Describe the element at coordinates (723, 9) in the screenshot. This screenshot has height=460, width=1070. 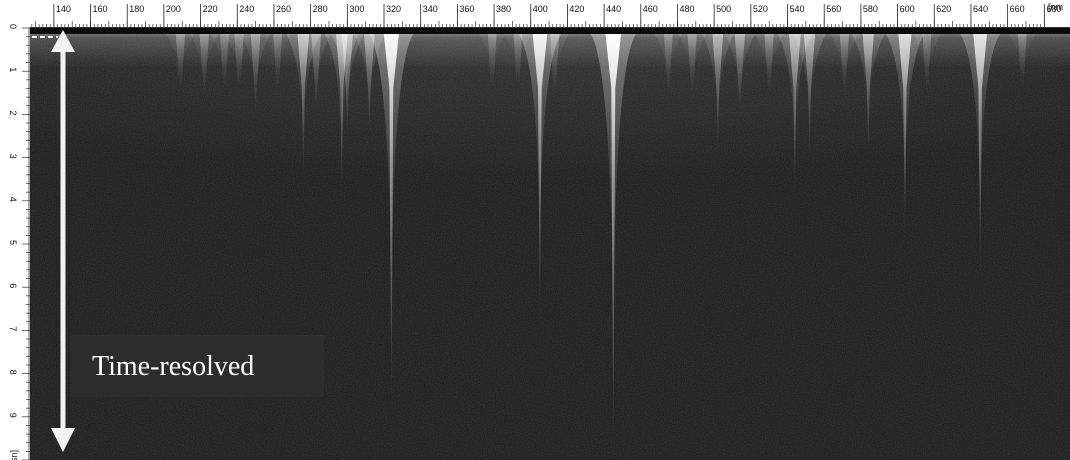
I see `x-tick-label: 500` at that location.